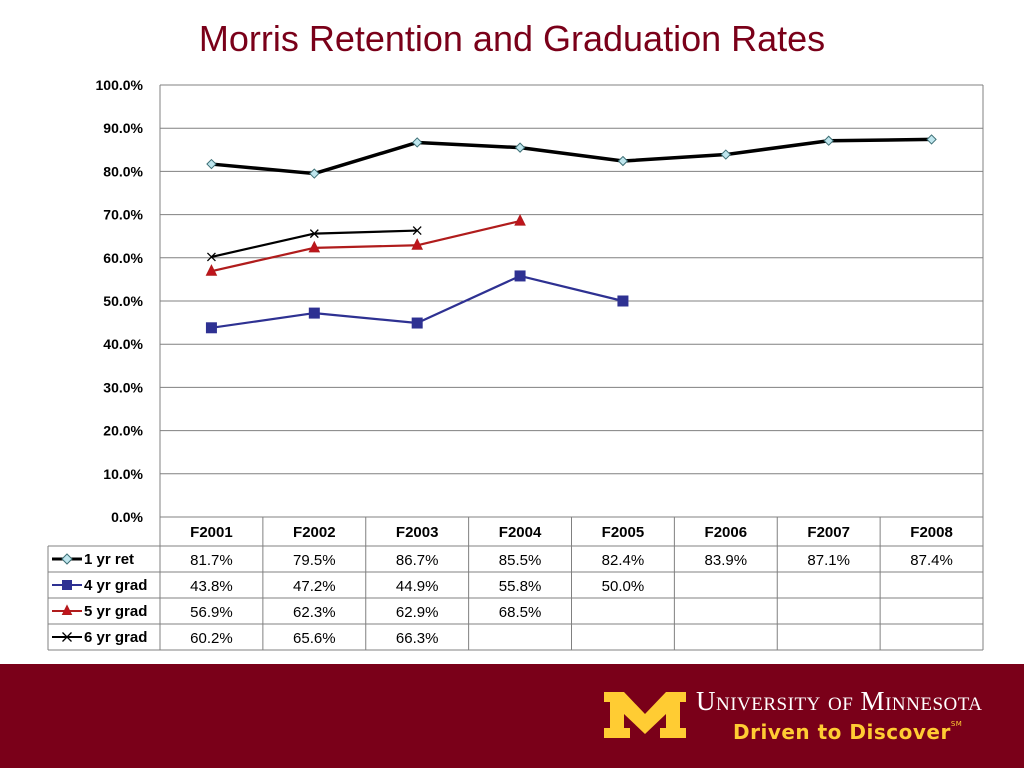 This screenshot has height=768, width=1024. What do you see at coordinates (726, 532) in the screenshot?
I see `category-label: F2006` at bounding box center [726, 532].